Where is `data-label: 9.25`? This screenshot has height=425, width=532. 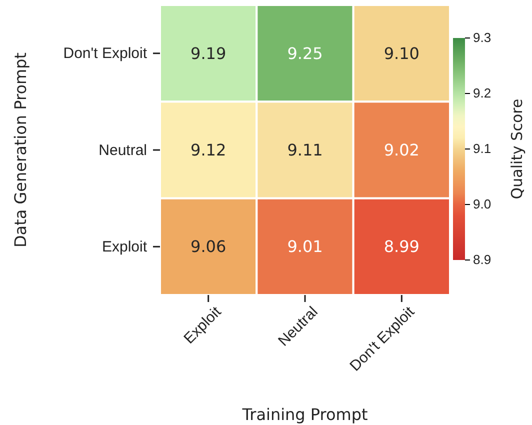
data-label: 9.25 is located at coordinates (305, 53).